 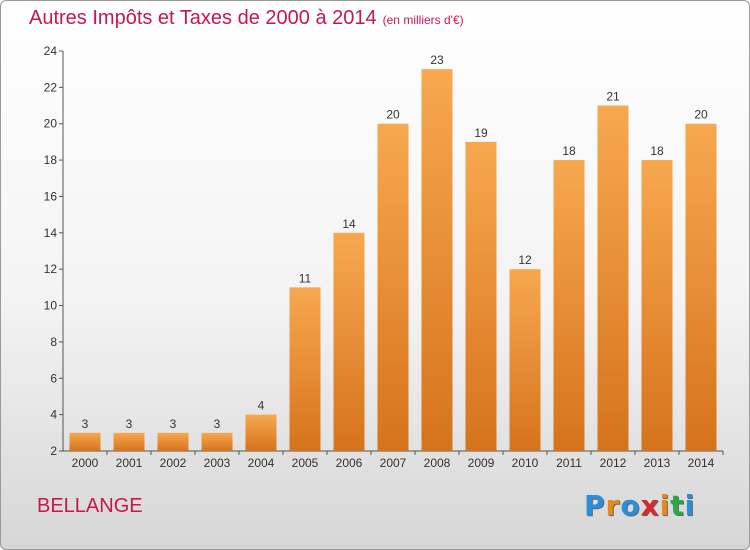 I want to click on value-label-2002: 3, so click(x=173, y=424).